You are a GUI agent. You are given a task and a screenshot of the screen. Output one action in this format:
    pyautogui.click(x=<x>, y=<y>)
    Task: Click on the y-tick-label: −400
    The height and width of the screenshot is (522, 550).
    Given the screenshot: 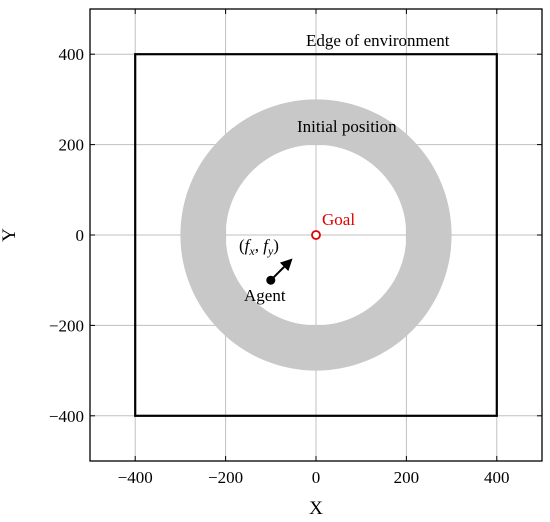 What is the action you would take?
    pyautogui.click(x=66, y=416)
    